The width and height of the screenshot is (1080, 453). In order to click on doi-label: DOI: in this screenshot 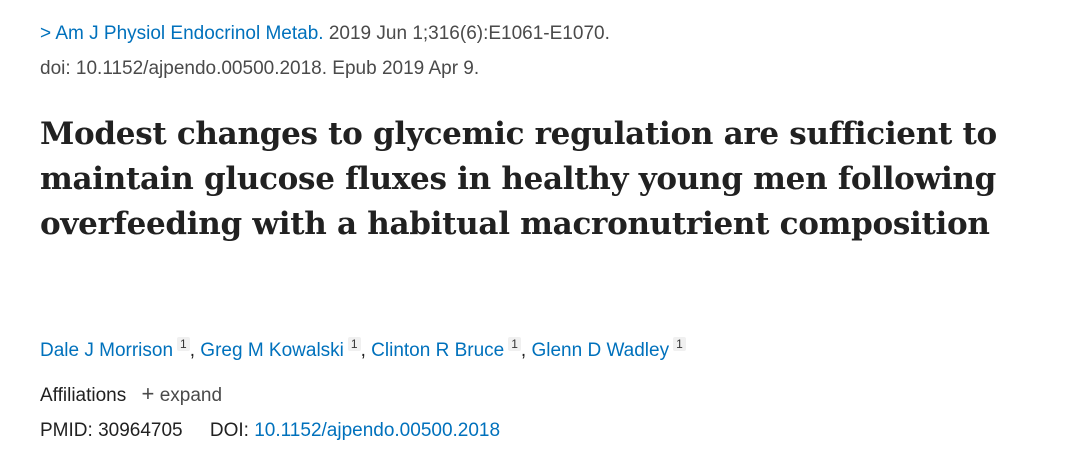, I will do `click(229, 430)`.